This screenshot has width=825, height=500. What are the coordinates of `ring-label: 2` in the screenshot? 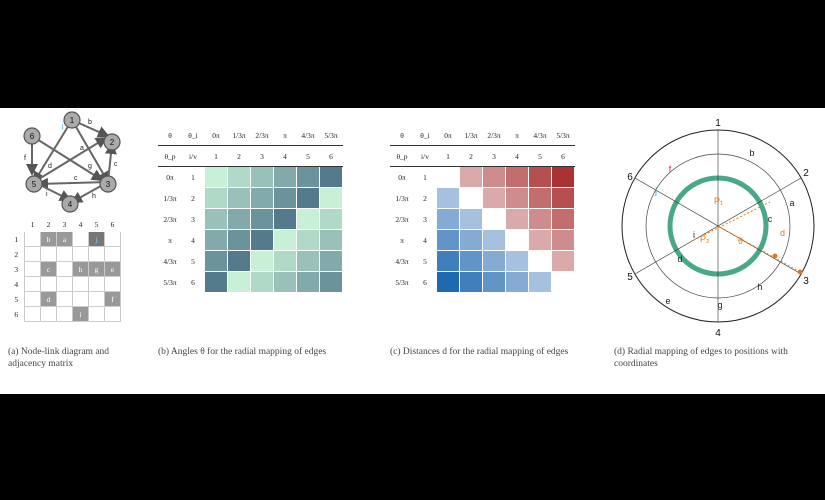 It's located at (806, 173).